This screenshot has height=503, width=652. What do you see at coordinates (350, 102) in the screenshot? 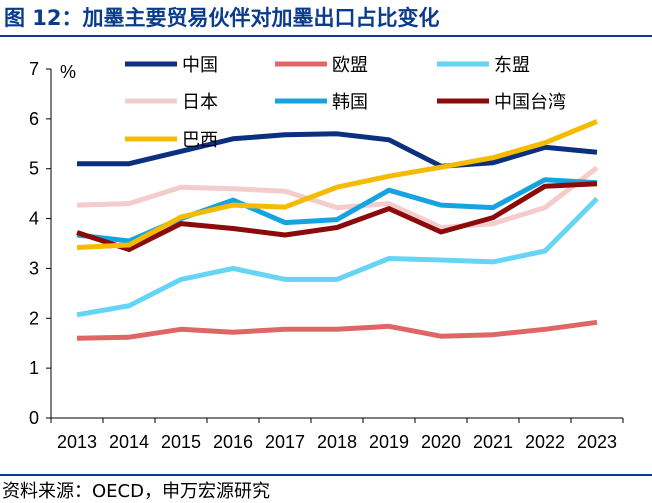
I see `legend-label-4: 韩国` at bounding box center [350, 102].